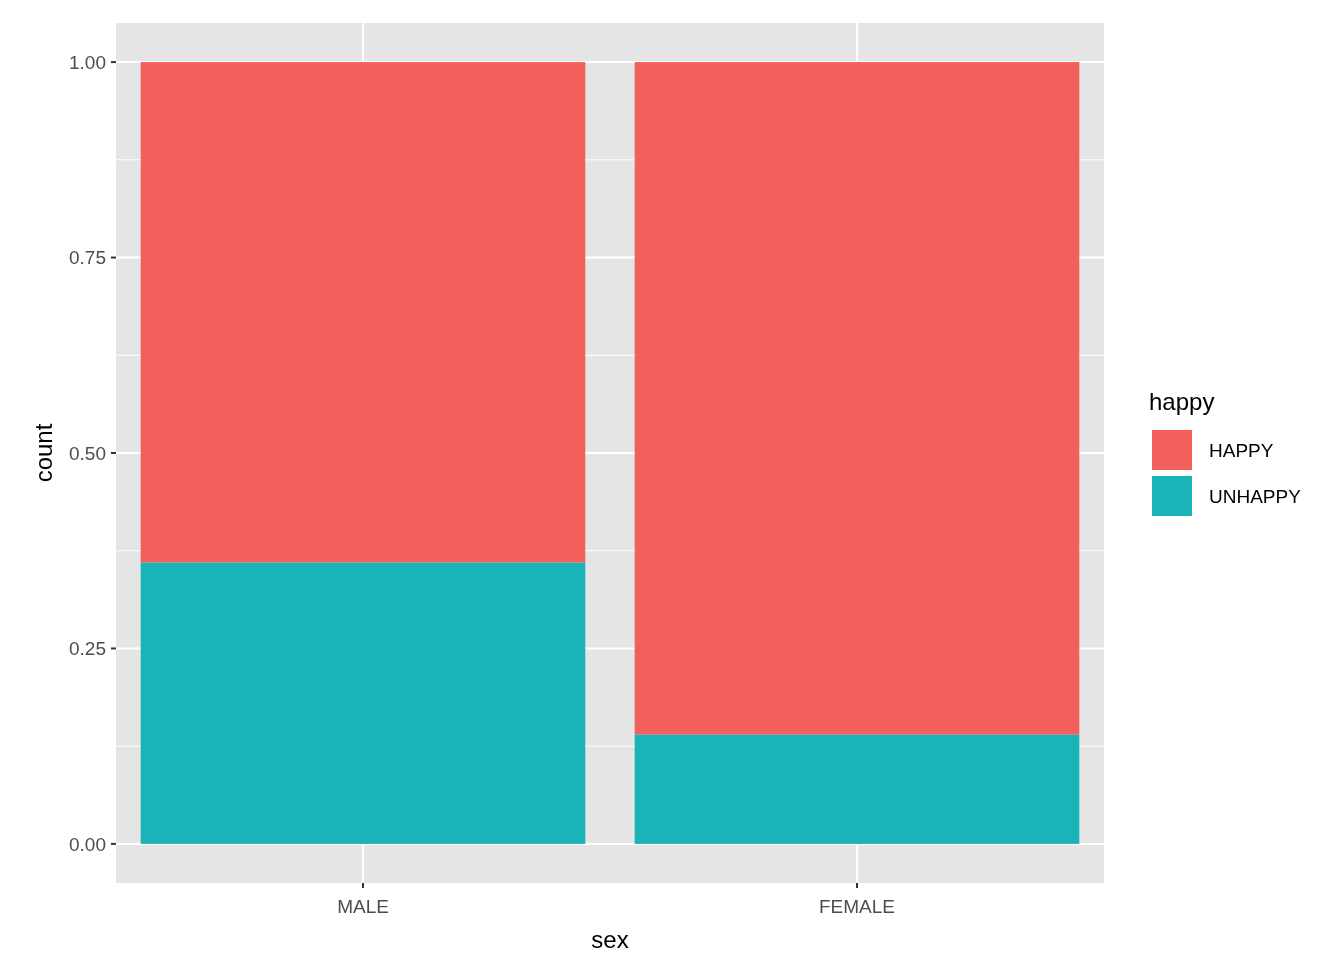 Image resolution: width=1344 pixels, height=960 pixels. Describe the element at coordinates (1255, 496) in the screenshot. I see `legend-label: UNHAPPY` at that location.